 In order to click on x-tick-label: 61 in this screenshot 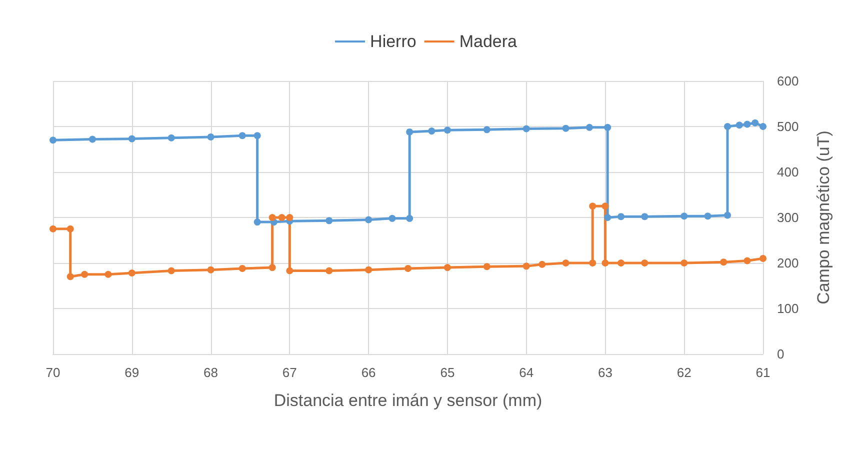, I will do `click(763, 372)`.